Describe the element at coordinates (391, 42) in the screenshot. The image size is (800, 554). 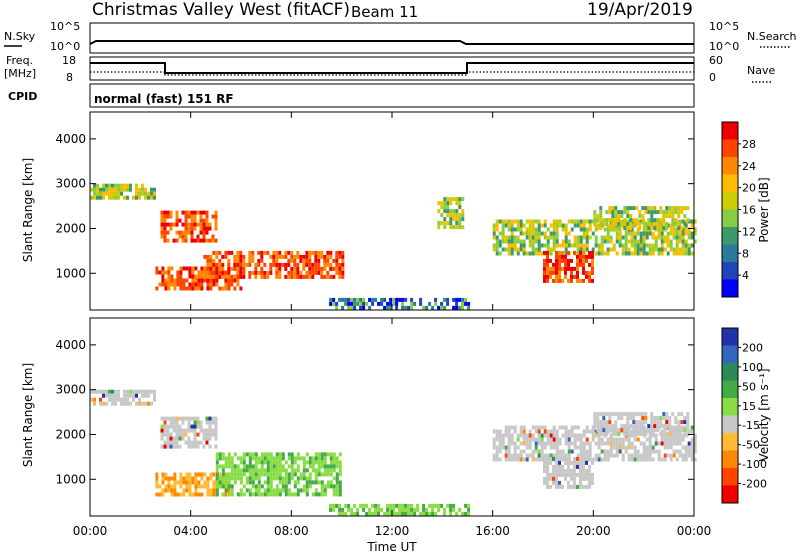
I see `noise-sky-line` at that location.